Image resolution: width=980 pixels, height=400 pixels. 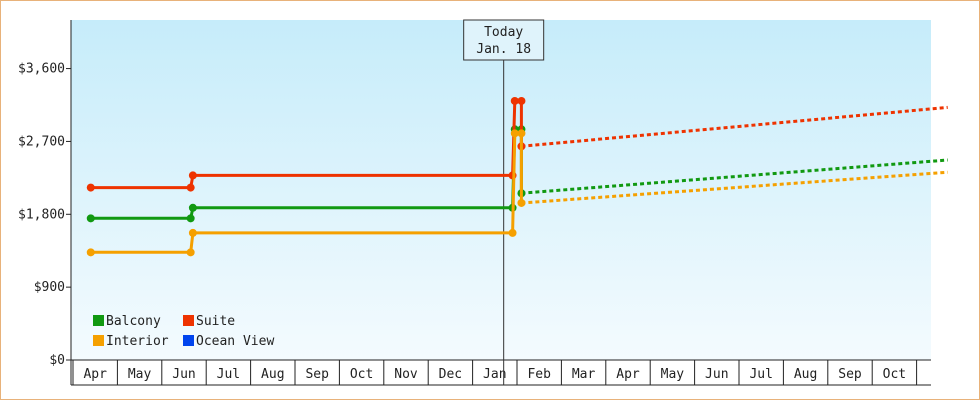 What do you see at coordinates (494, 374) in the screenshot?
I see `x-tick-label: Jan` at bounding box center [494, 374].